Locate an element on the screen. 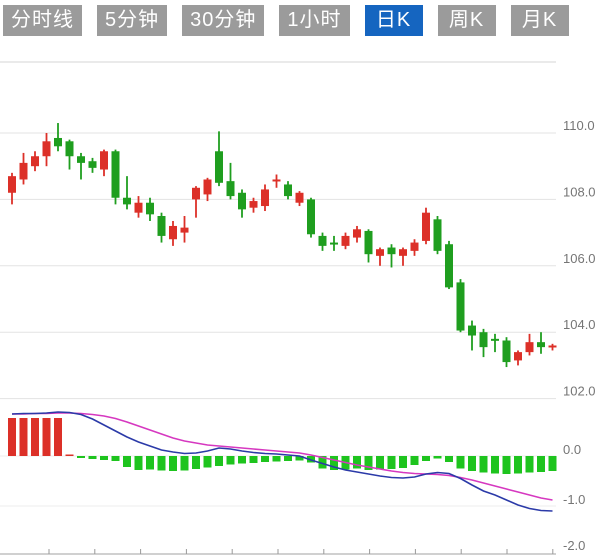 Image resolution: width=613 pixels, height=557 pixels. price-axis-label: 106.0 is located at coordinates (579, 258).